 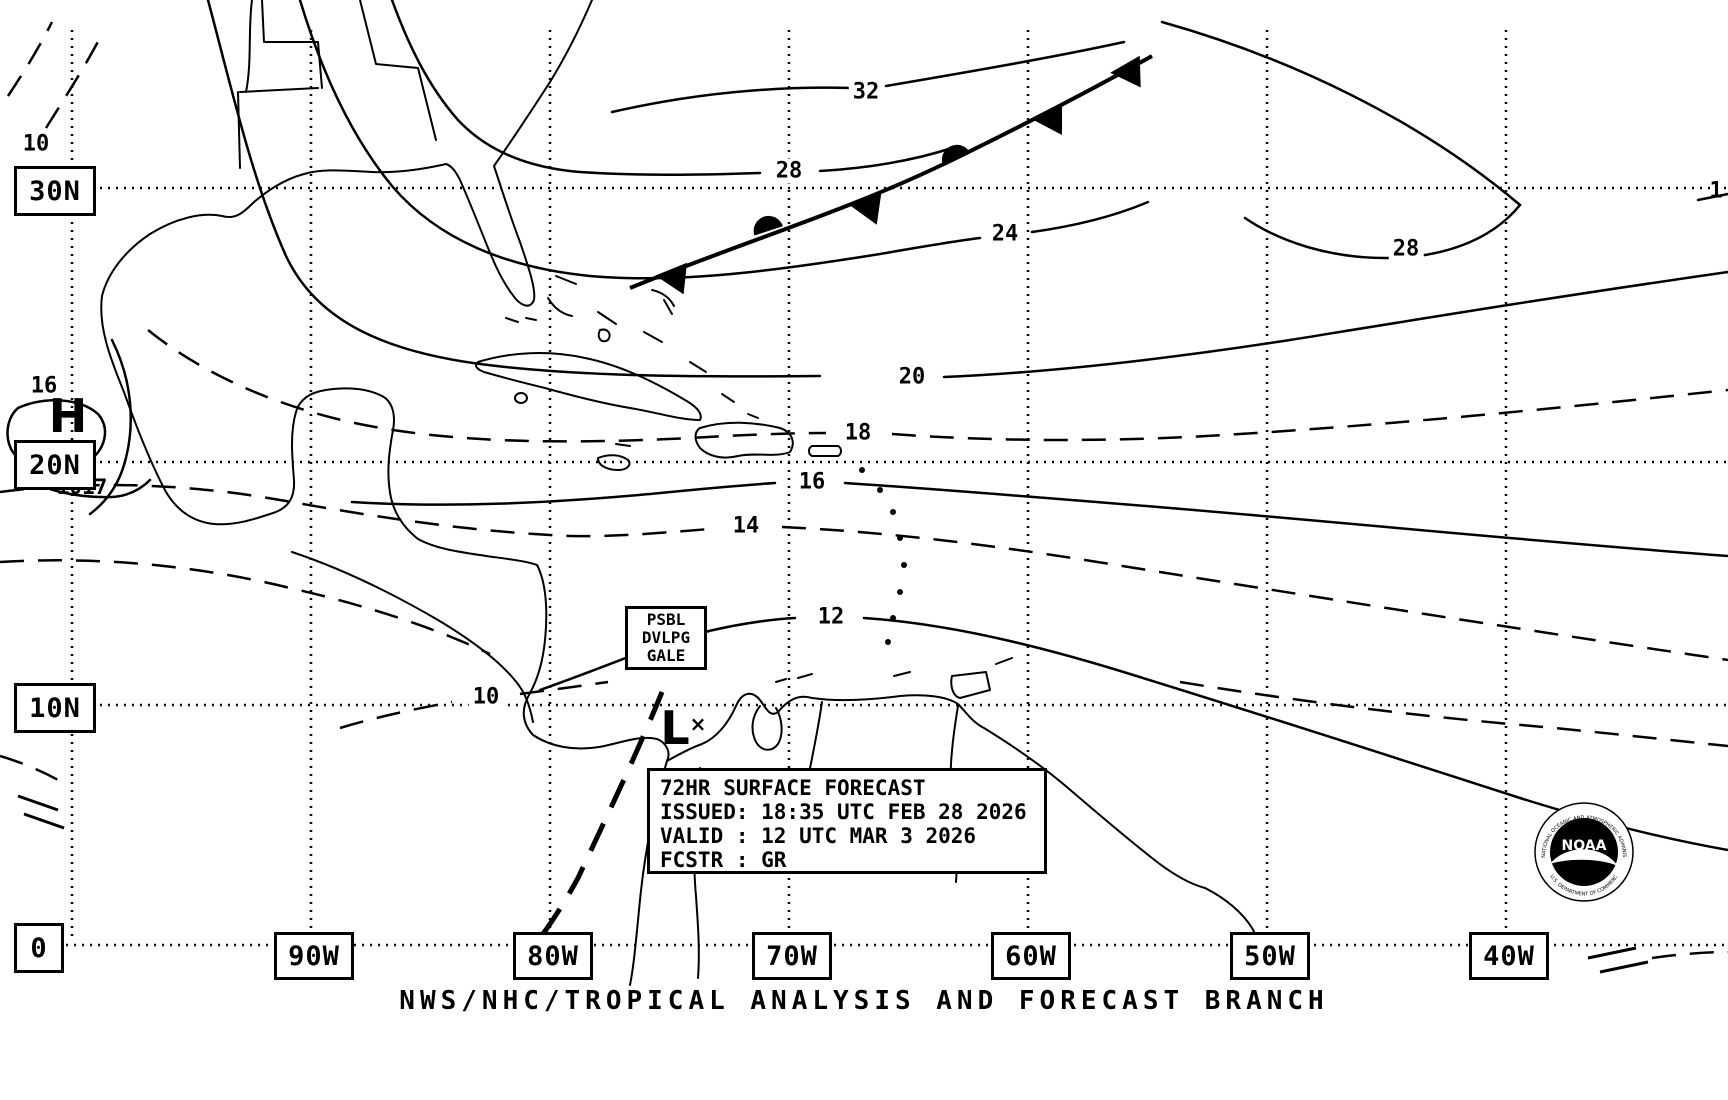 What do you see at coordinates (666, 655) in the screenshot?
I see `gale-line-3: GALE` at bounding box center [666, 655].